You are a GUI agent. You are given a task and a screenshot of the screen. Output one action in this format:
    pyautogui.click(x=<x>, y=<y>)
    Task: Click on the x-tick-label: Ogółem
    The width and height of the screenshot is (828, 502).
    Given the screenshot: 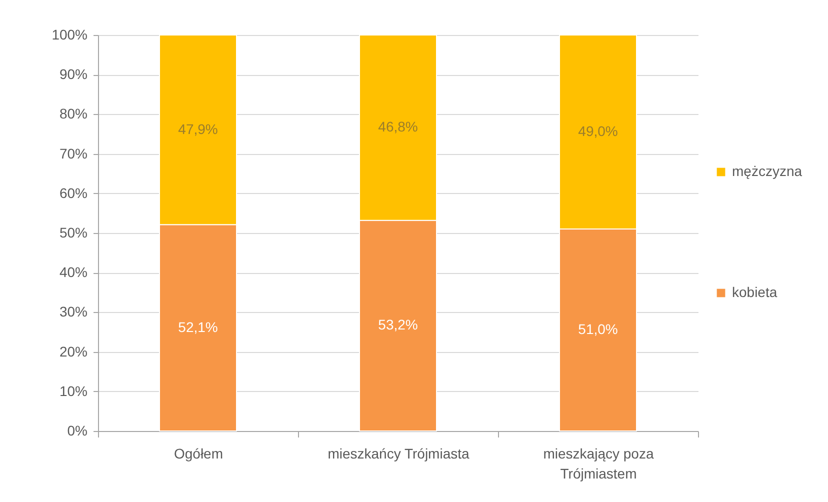 What is the action you would take?
    pyautogui.click(x=199, y=454)
    